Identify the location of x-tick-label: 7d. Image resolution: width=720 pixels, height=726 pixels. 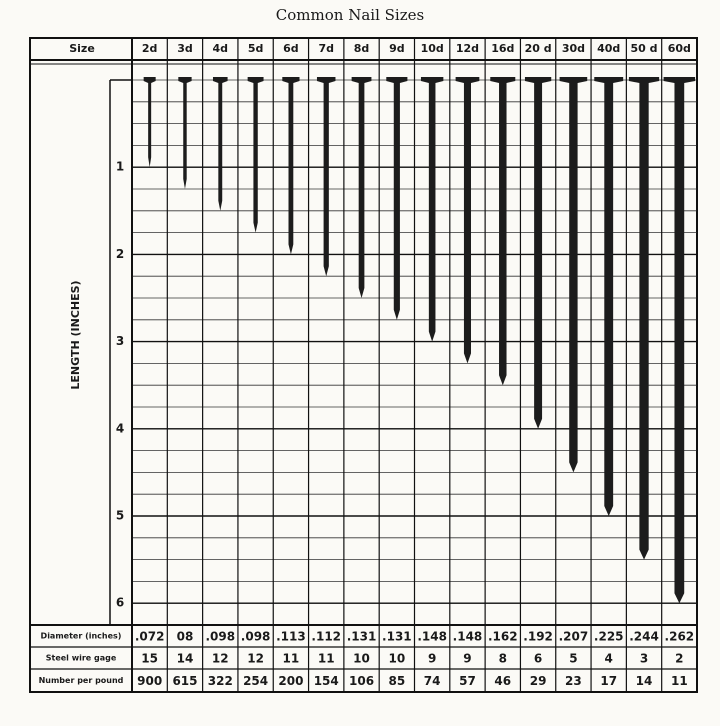
(326, 48).